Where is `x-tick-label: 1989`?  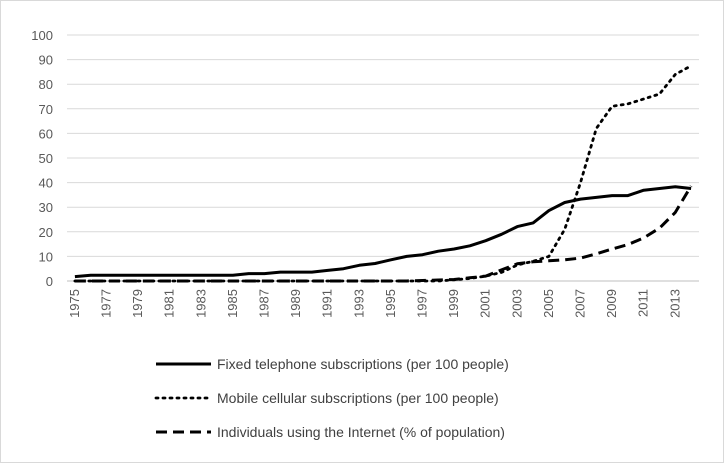
x-tick-label: 1989 is located at coordinates (295, 303).